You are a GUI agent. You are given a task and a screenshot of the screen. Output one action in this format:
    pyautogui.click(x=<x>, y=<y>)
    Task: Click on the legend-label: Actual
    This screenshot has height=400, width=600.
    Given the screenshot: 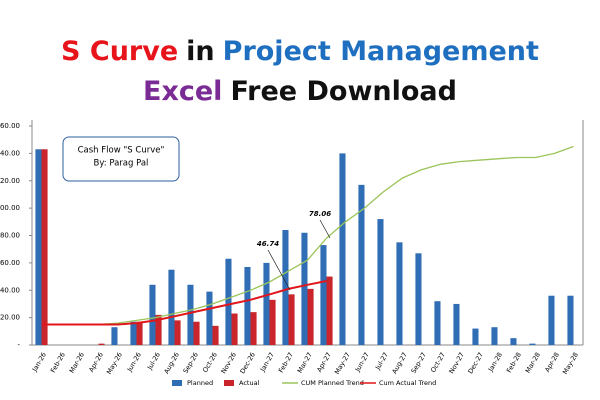 What is the action you would take?
    pyautogui.click(x=249, y=383)
    